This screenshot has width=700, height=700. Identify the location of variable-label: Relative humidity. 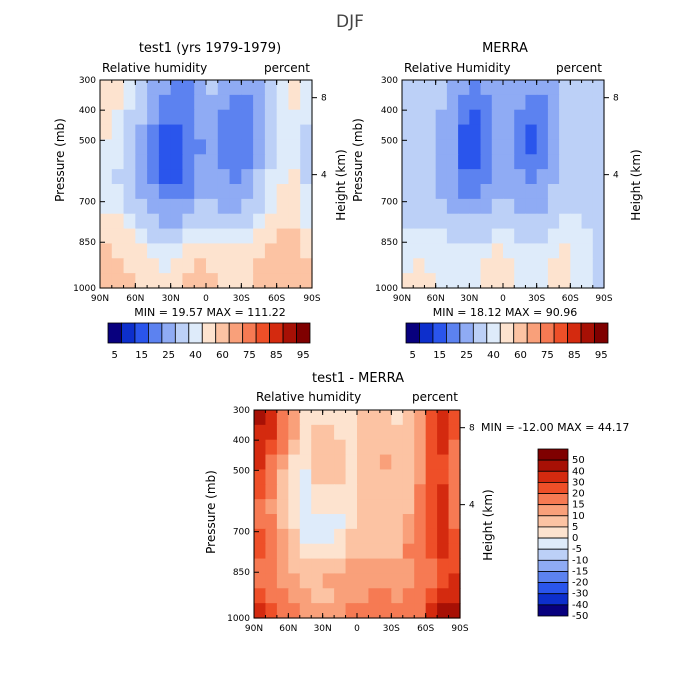
(308, 397).